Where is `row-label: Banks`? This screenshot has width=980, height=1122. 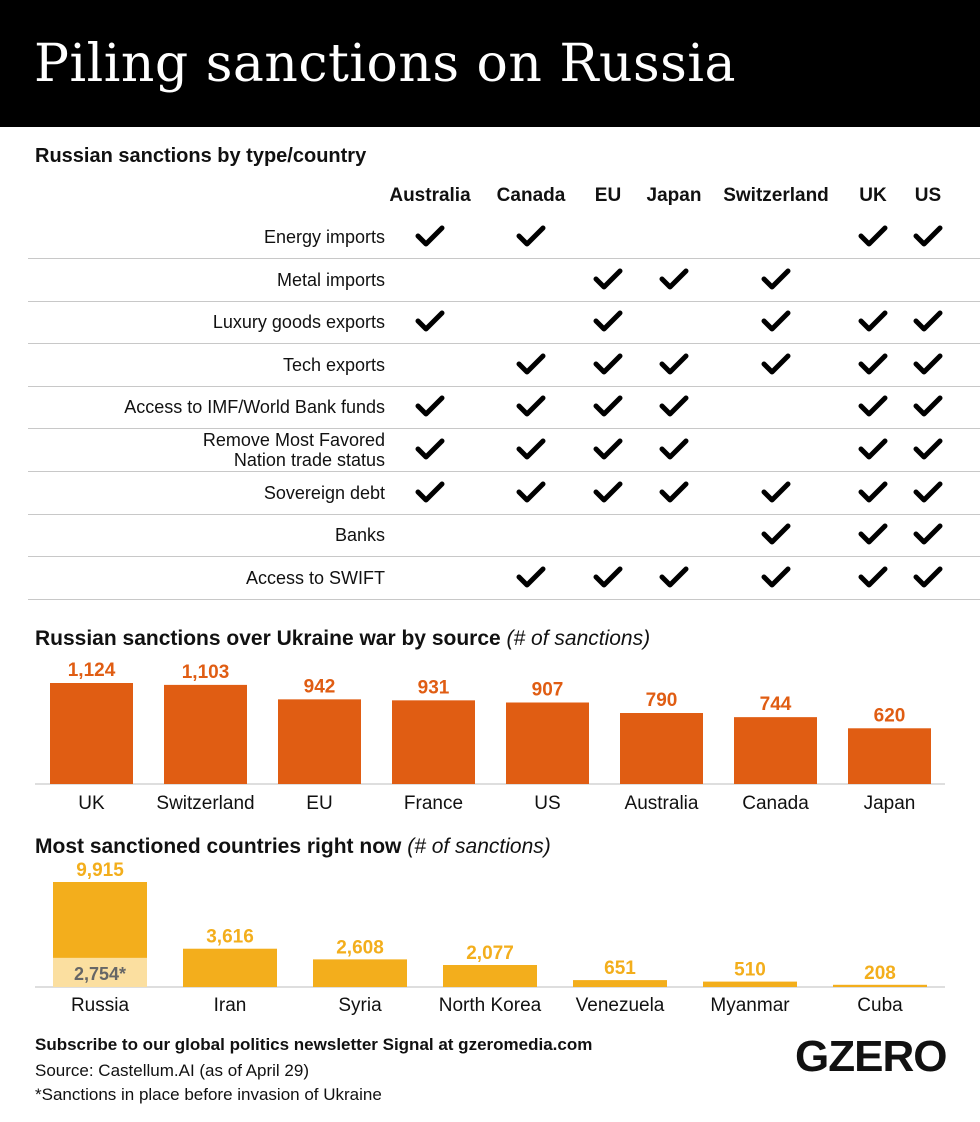 row-label: Banks is located at coordinates (359, 535).